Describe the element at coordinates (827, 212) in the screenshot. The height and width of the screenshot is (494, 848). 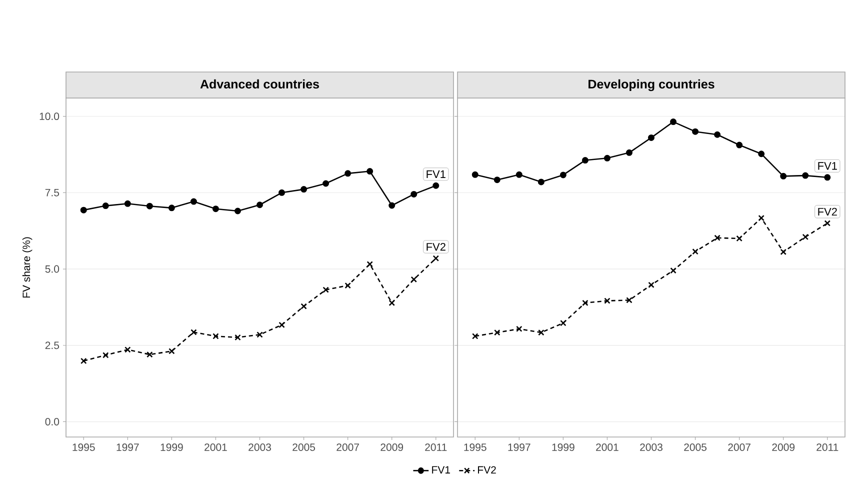
I see `series-label: FV2` at that location.